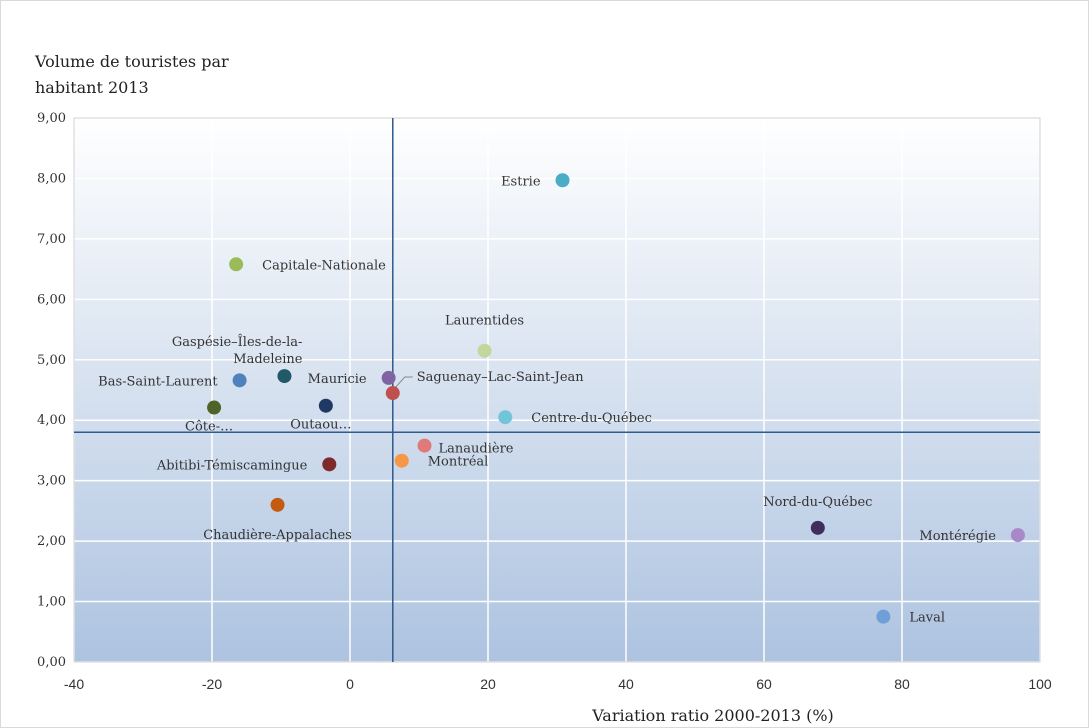  I want to click on data-label: Estrie, so click(521, 181).